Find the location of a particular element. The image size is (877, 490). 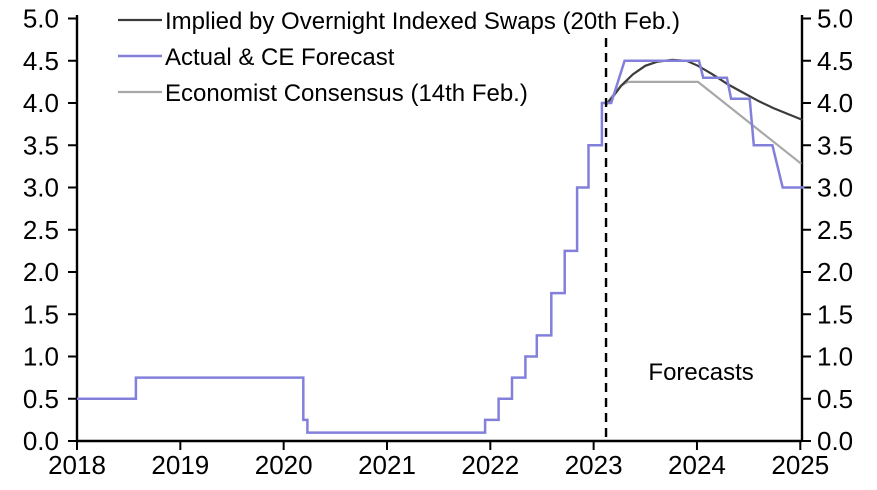

y-tick-label-right: 2.5 is located at coordinates (835, 230).